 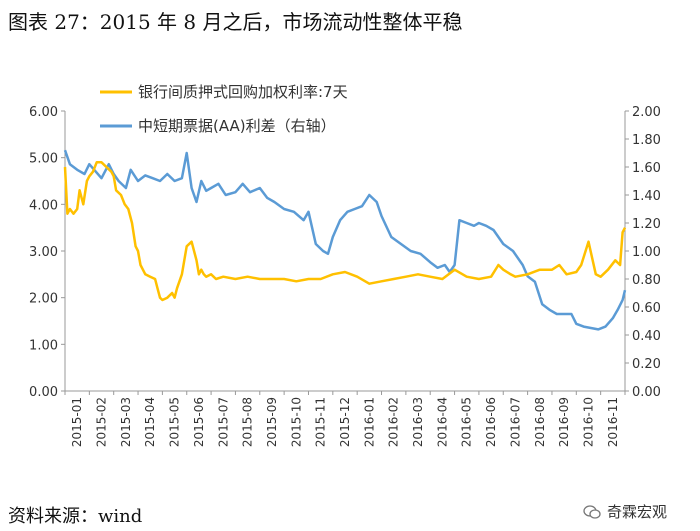 I want to click on x-tick-label: 2015-09, so click(x=272, y=422).